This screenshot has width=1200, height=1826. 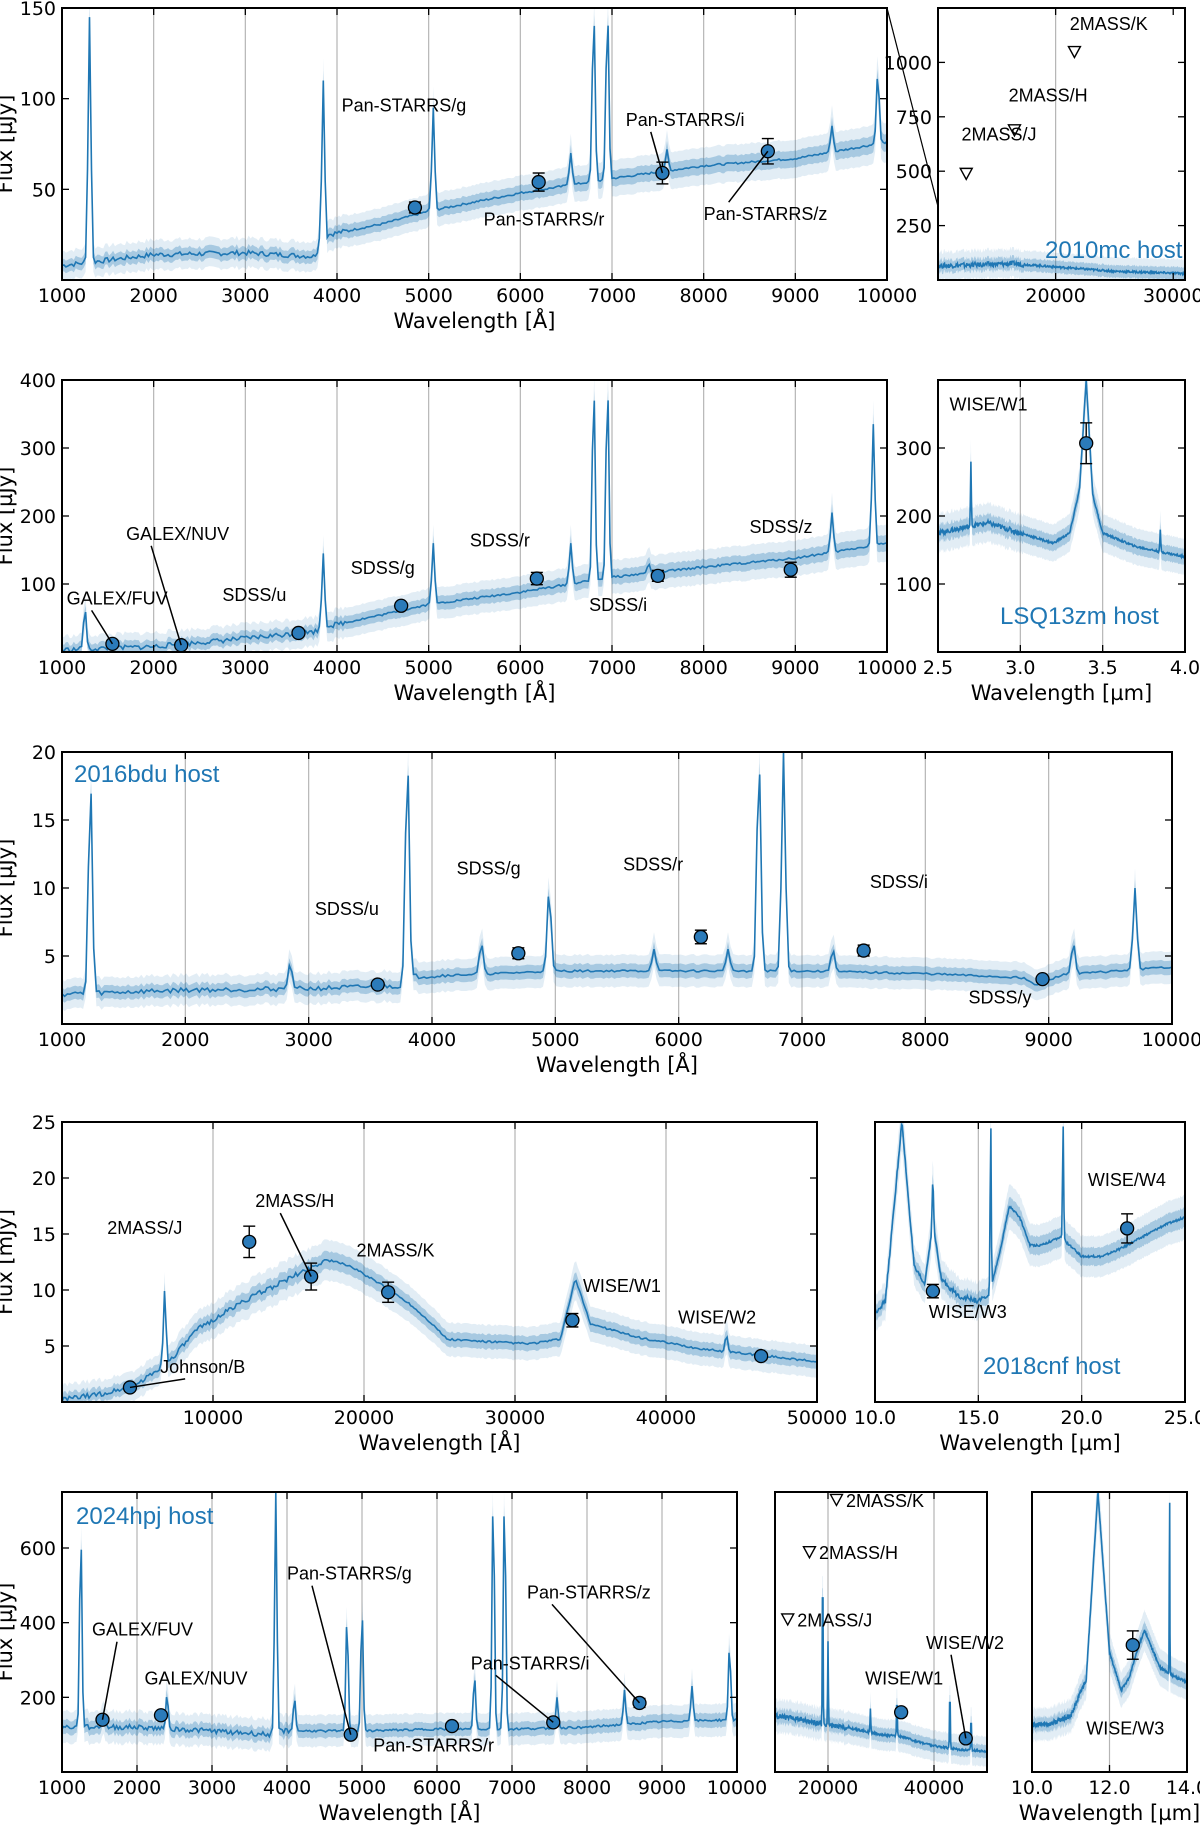 I want to click on point-label: SDSS/z, so click(x=781, y=527).